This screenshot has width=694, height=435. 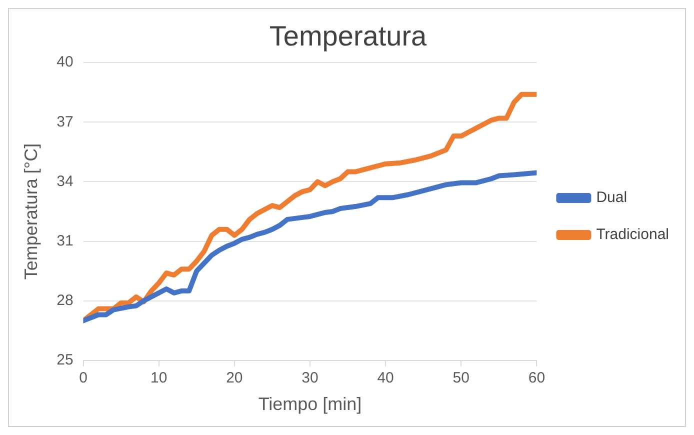 I want to click on legend-label: Tradicional, so click(x=632, y=235).